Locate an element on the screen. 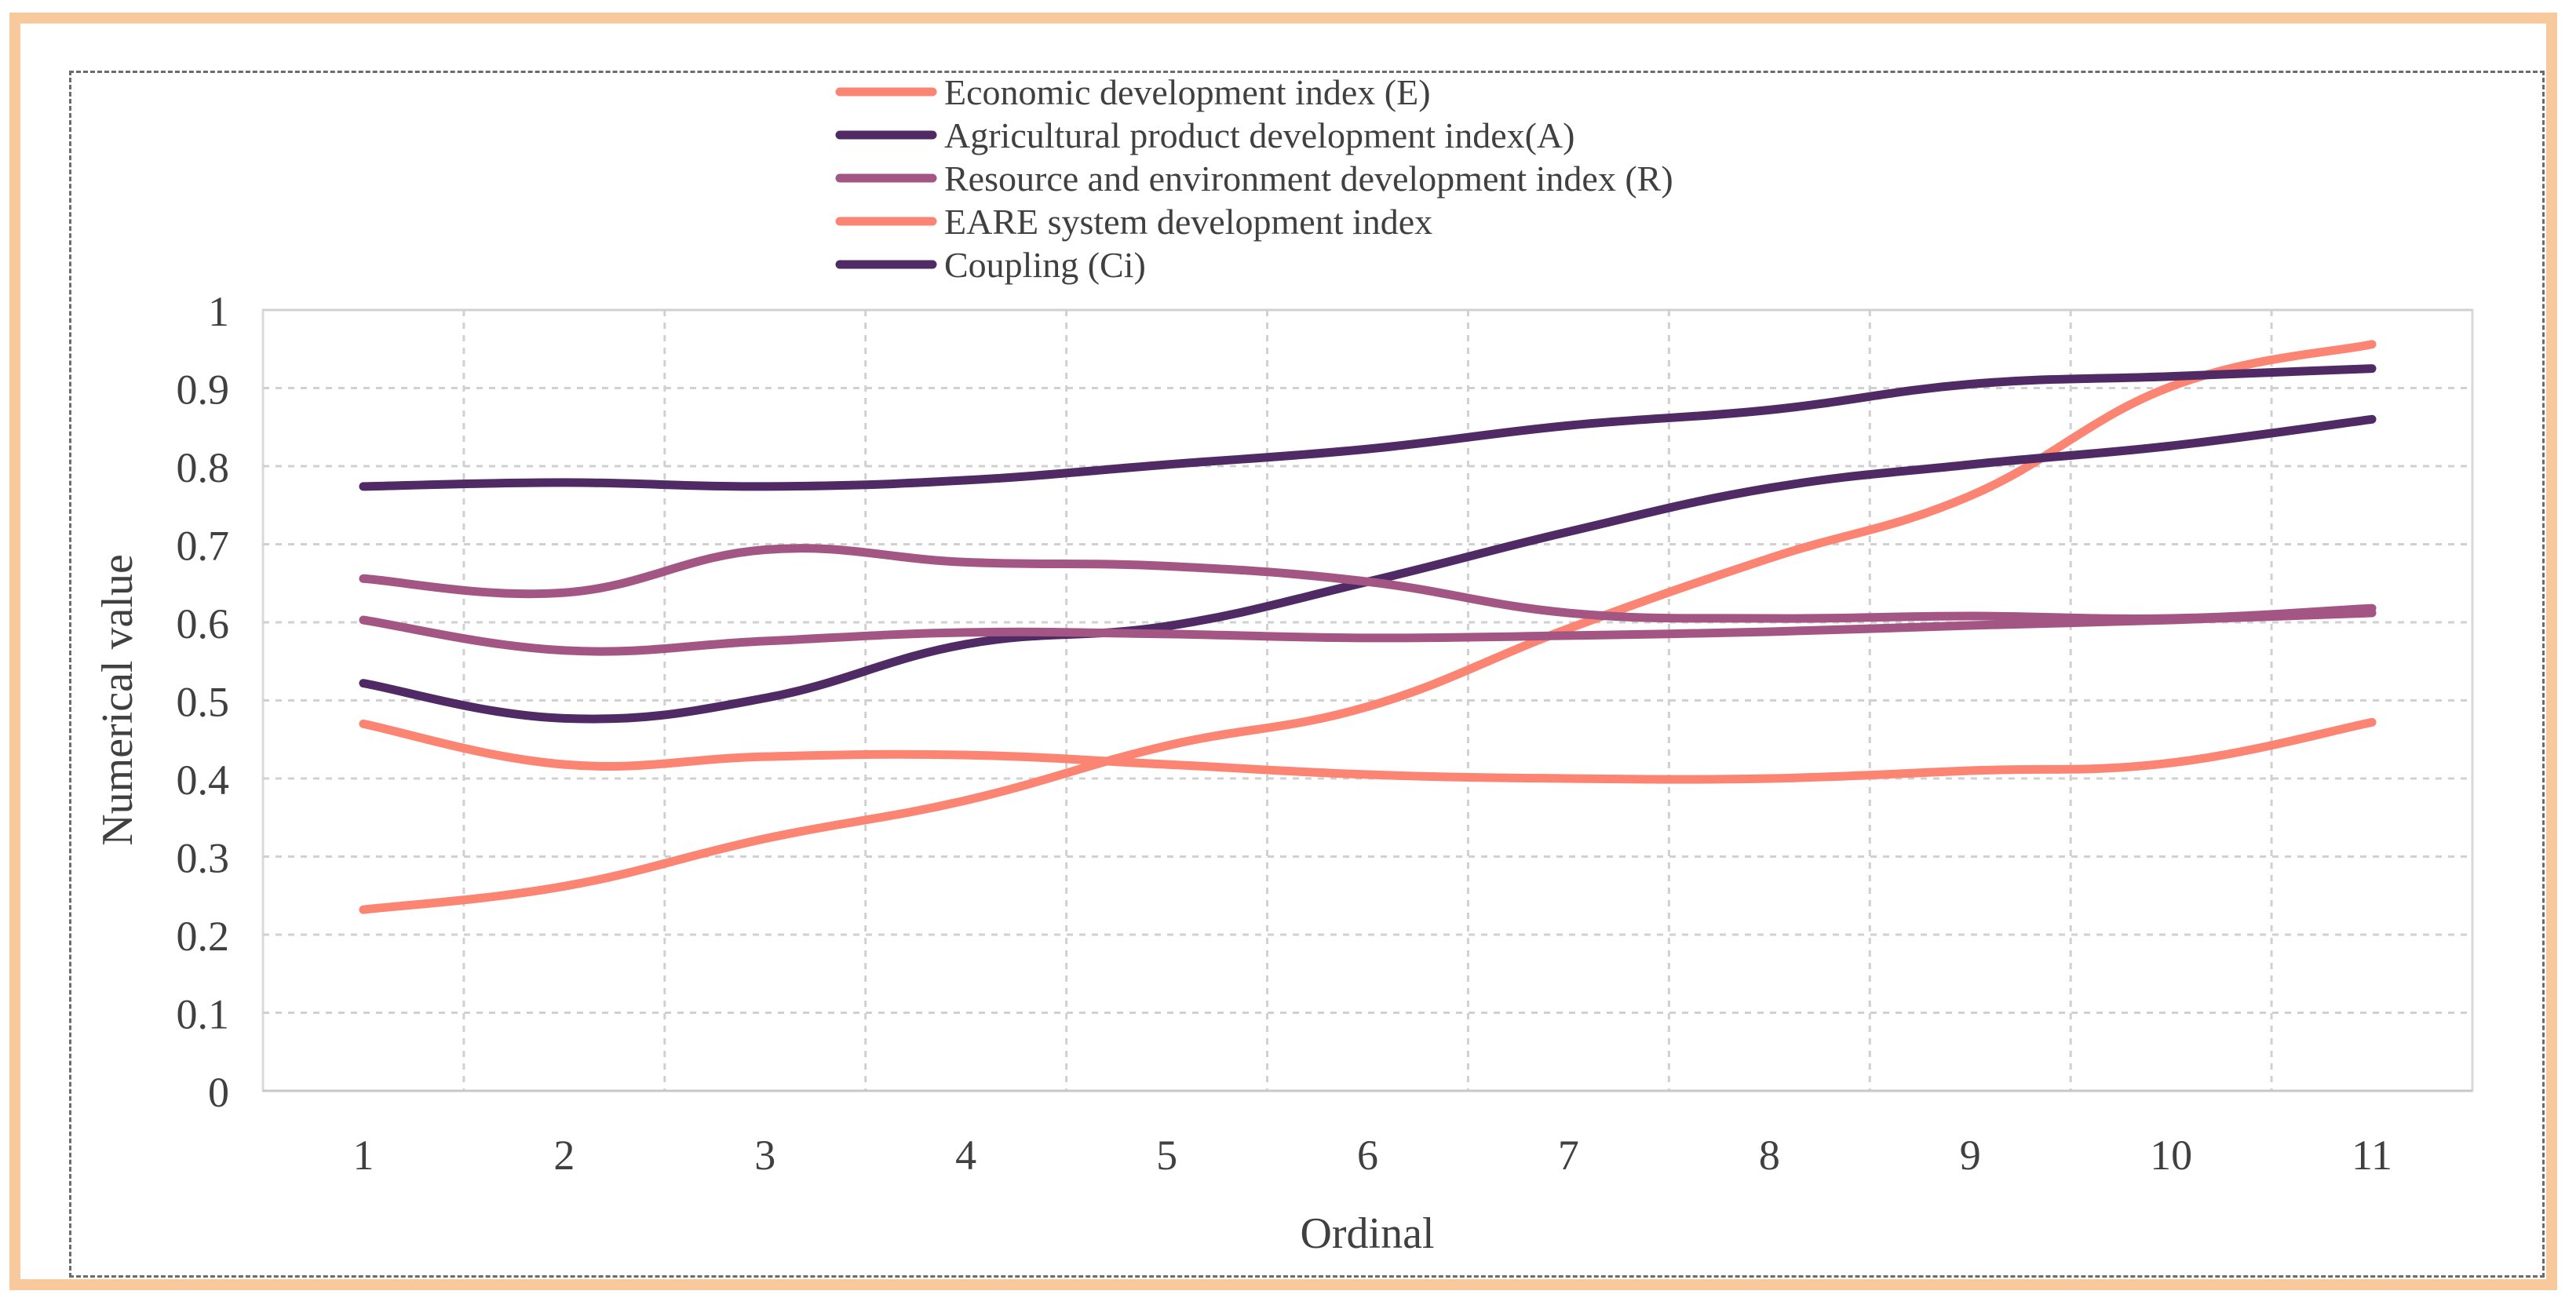 The image size is (2576, 1309). x-tick-label: 3 is located at coordinates (764, 1155).